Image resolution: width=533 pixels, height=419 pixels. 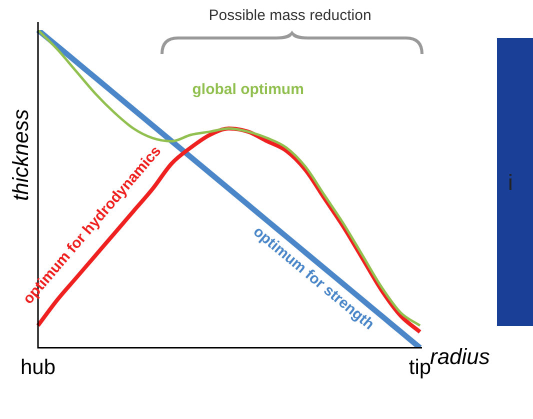 What do you see at coordinates (420, 368) in the screenshot?
I see `x-tick-label: tip` at bounding box center [420, 368].